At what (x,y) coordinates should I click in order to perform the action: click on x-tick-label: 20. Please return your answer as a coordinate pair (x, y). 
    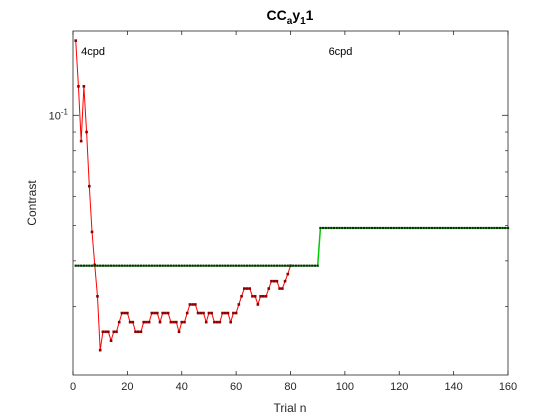
    Looking at the image, I should click on (127, 387).